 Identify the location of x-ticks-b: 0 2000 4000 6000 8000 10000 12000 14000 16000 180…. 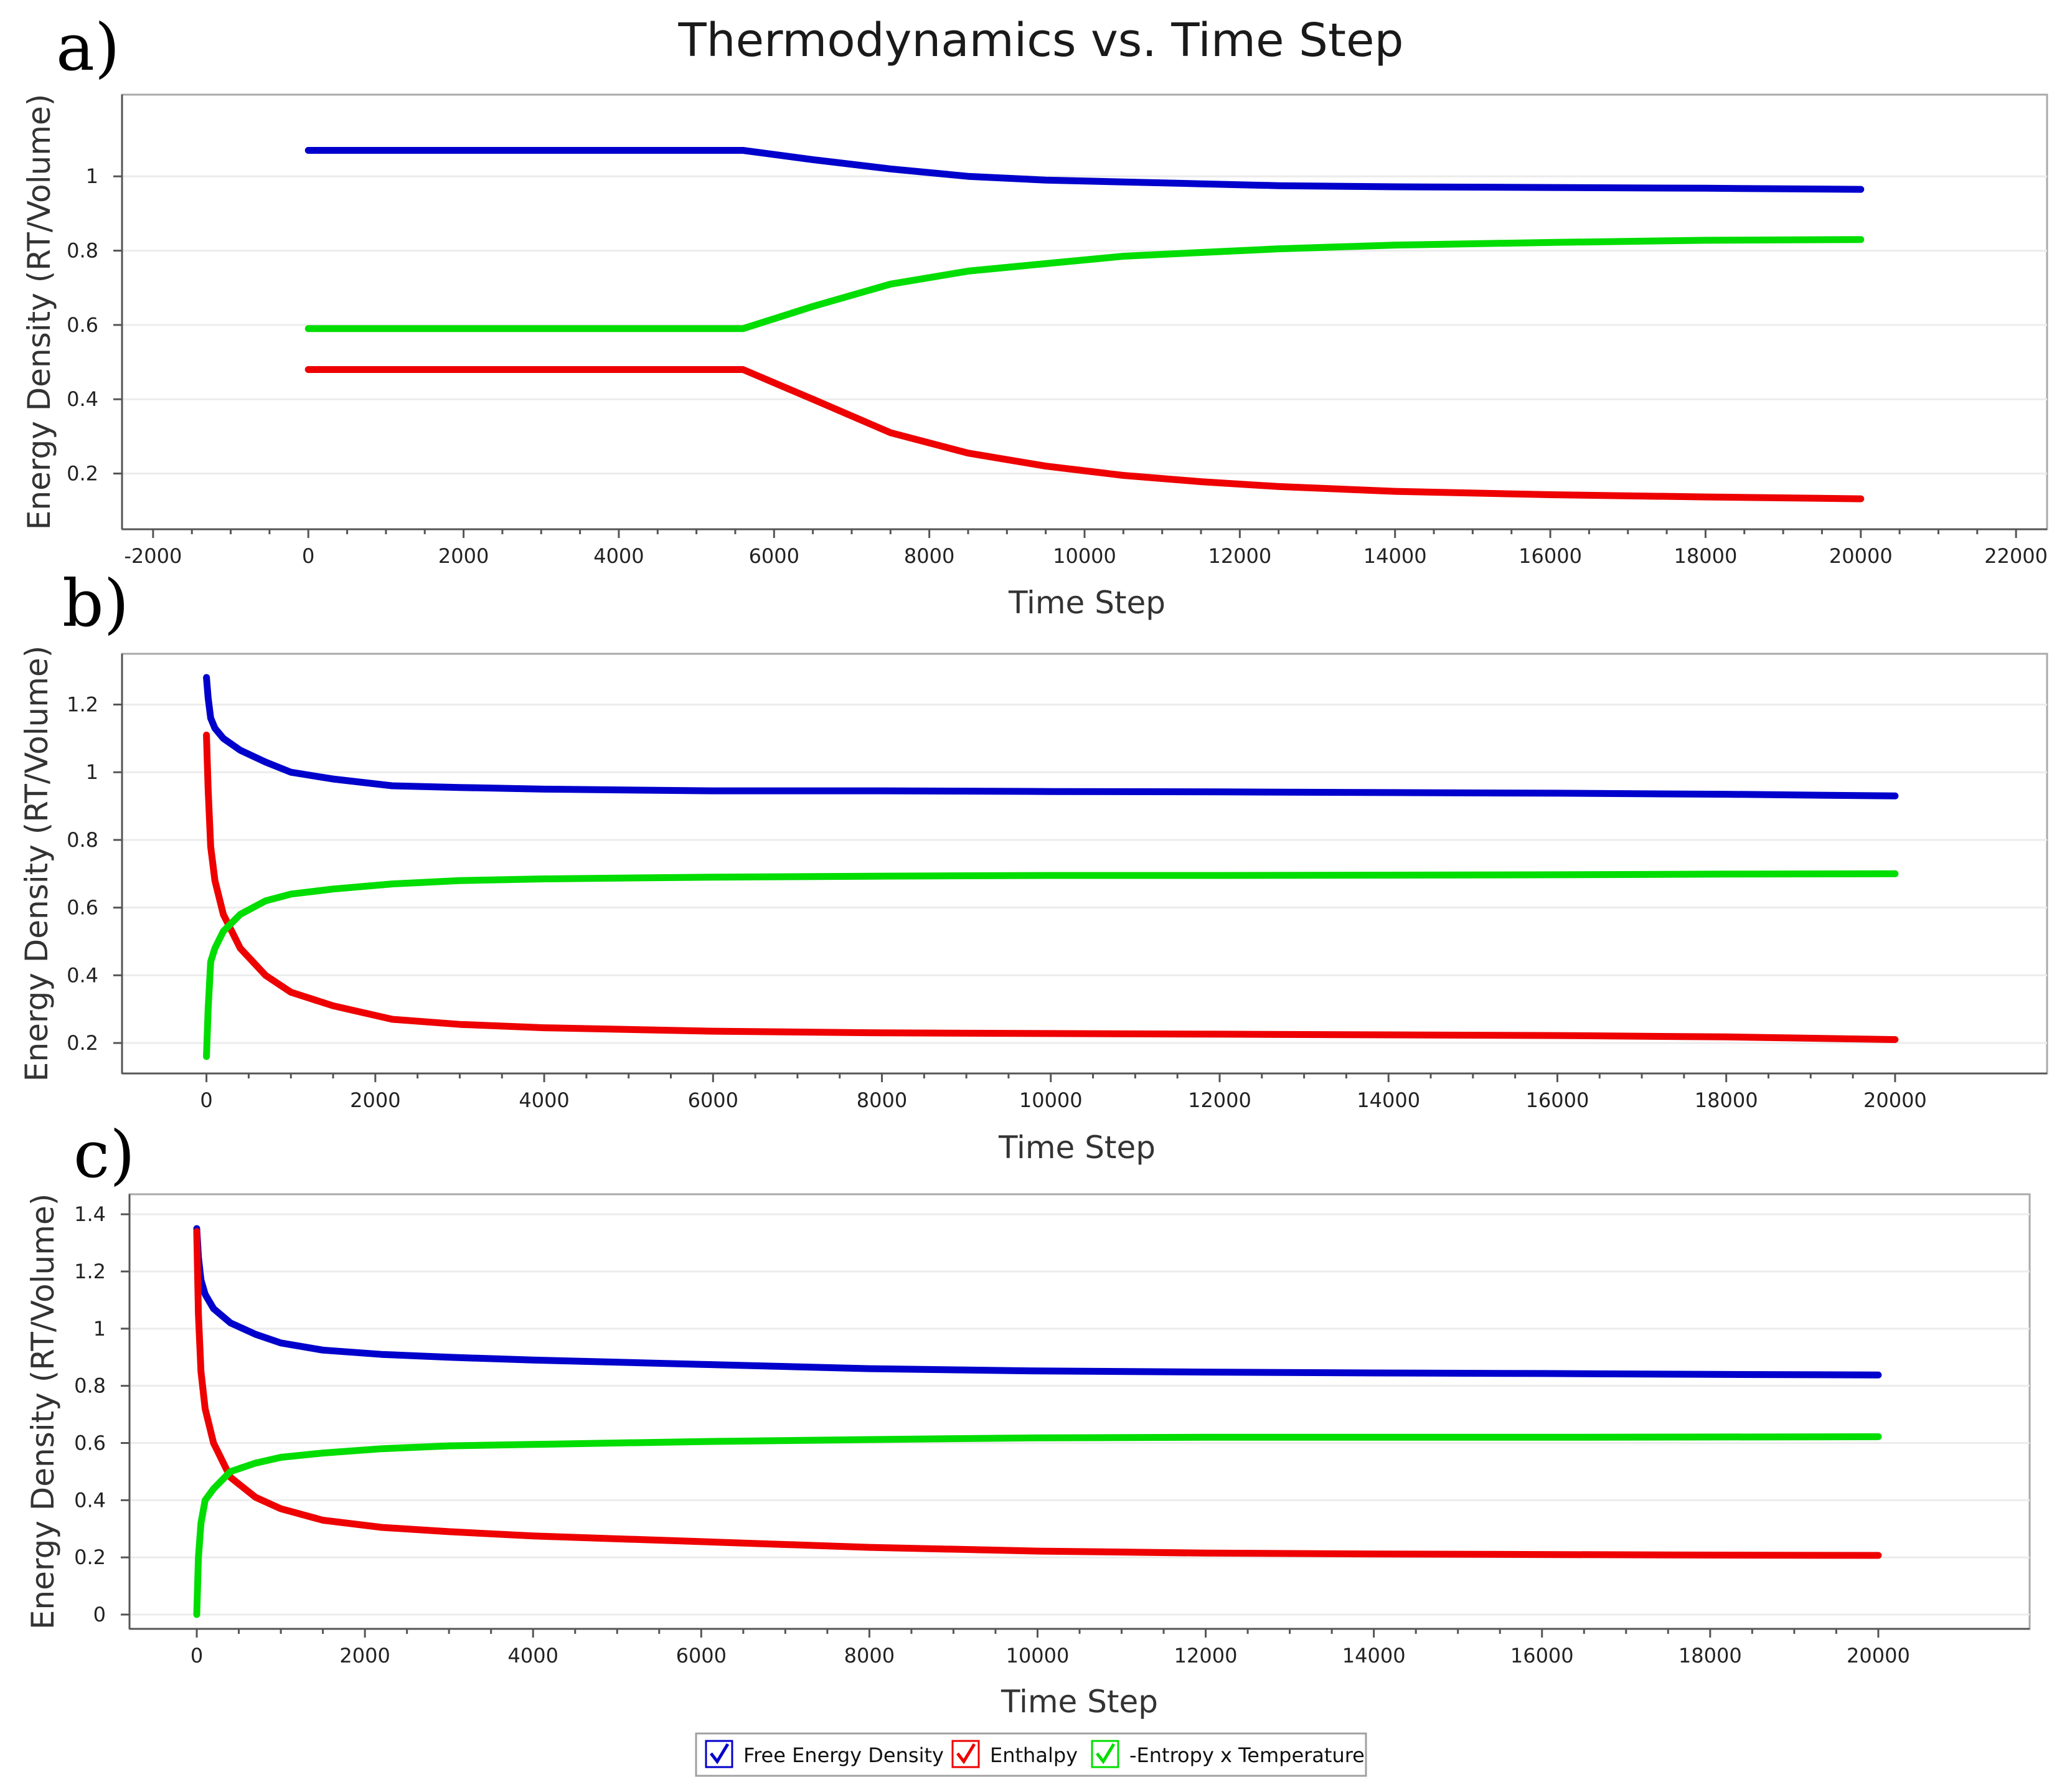
(1063, 1093).